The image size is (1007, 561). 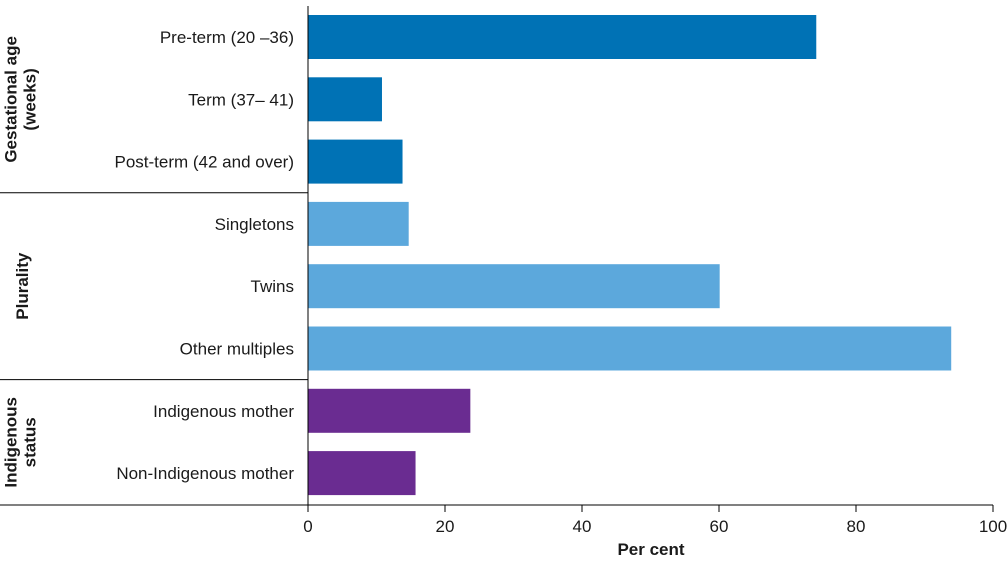 I want to click on x-tick-label: 60, so click(x=719, y=526).